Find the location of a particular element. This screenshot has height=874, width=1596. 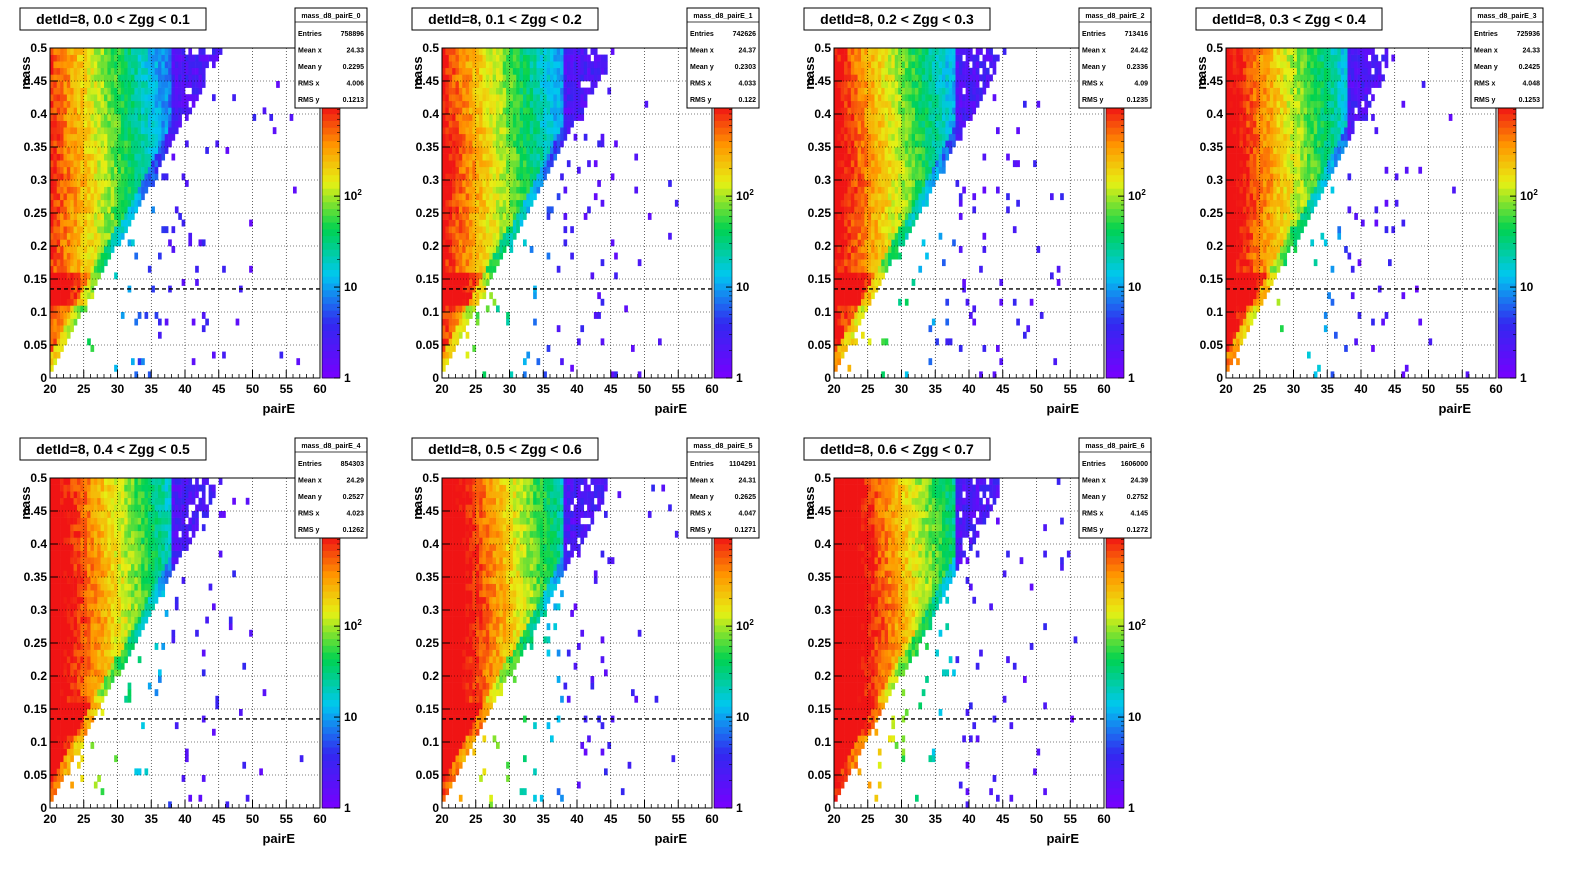

x-tick-label: 50 is located at coordinates (253, 819).